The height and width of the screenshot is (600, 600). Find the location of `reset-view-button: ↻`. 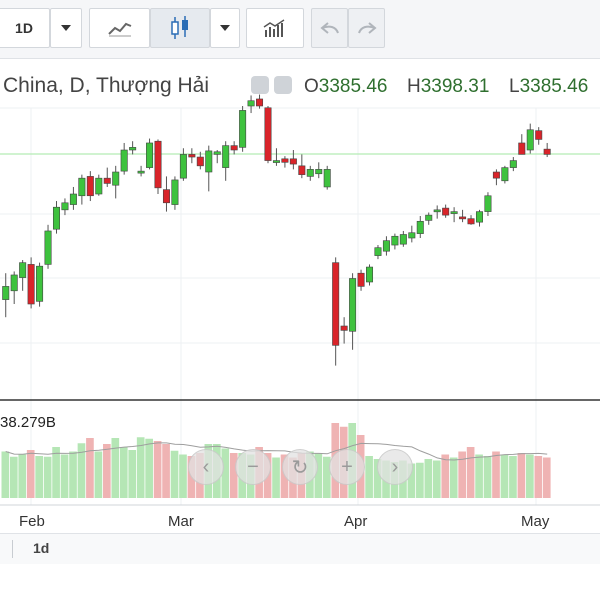

reset-view-button: ↻ is located at coordinates (300, 467).